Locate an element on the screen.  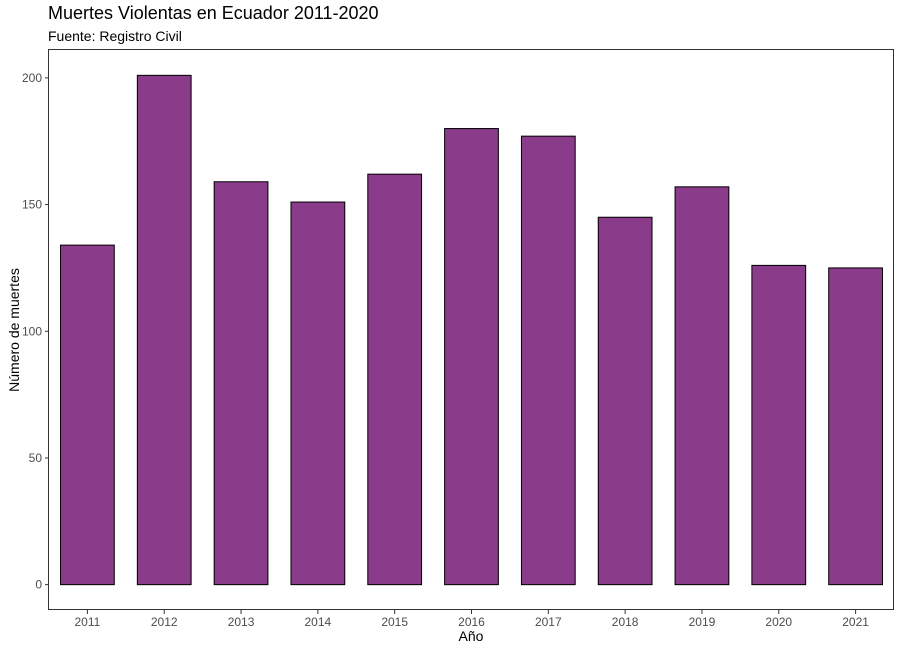
y-tick-label: 200 is located at coordinates (32, 78).